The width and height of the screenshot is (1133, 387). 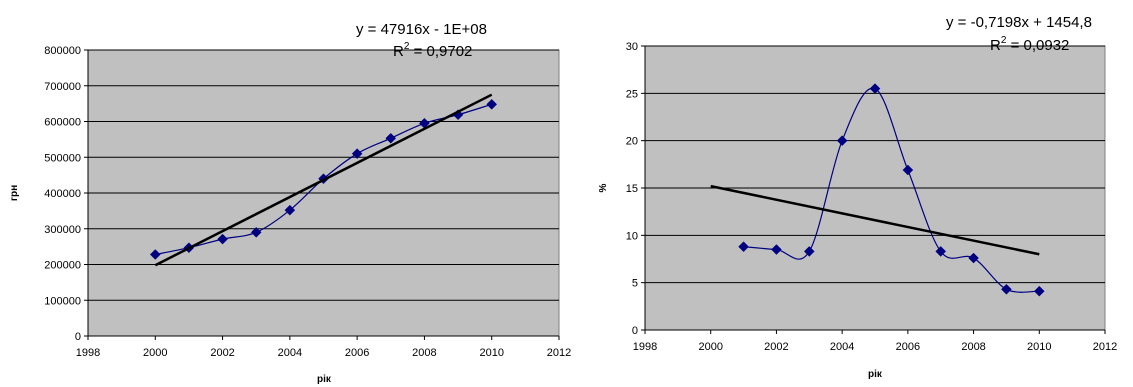 I want to click on series-line, so click(x=891, y=190).